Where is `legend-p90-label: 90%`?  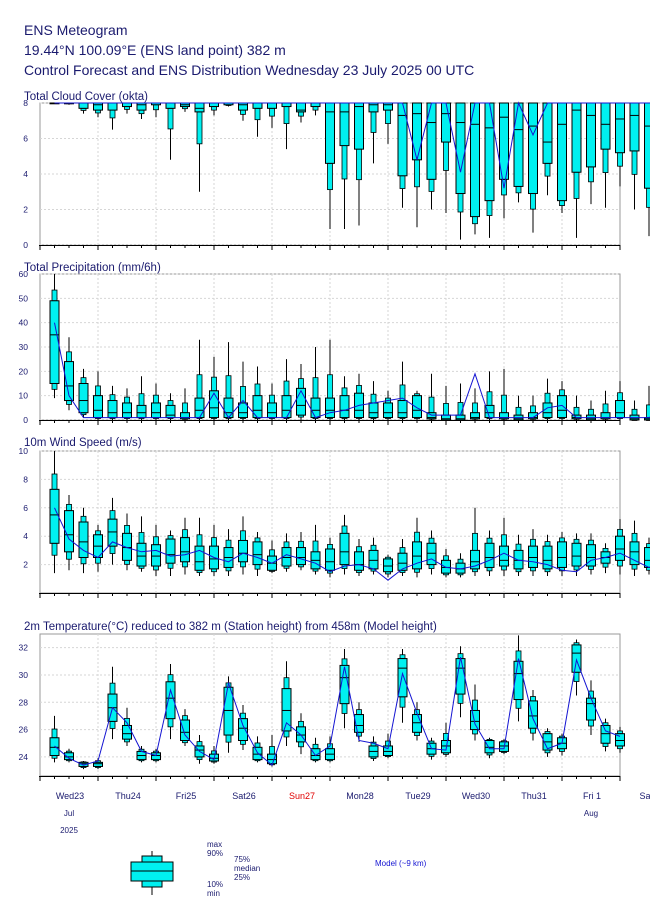
legend-p90-label: 90% is located at coordinates (215, 853).